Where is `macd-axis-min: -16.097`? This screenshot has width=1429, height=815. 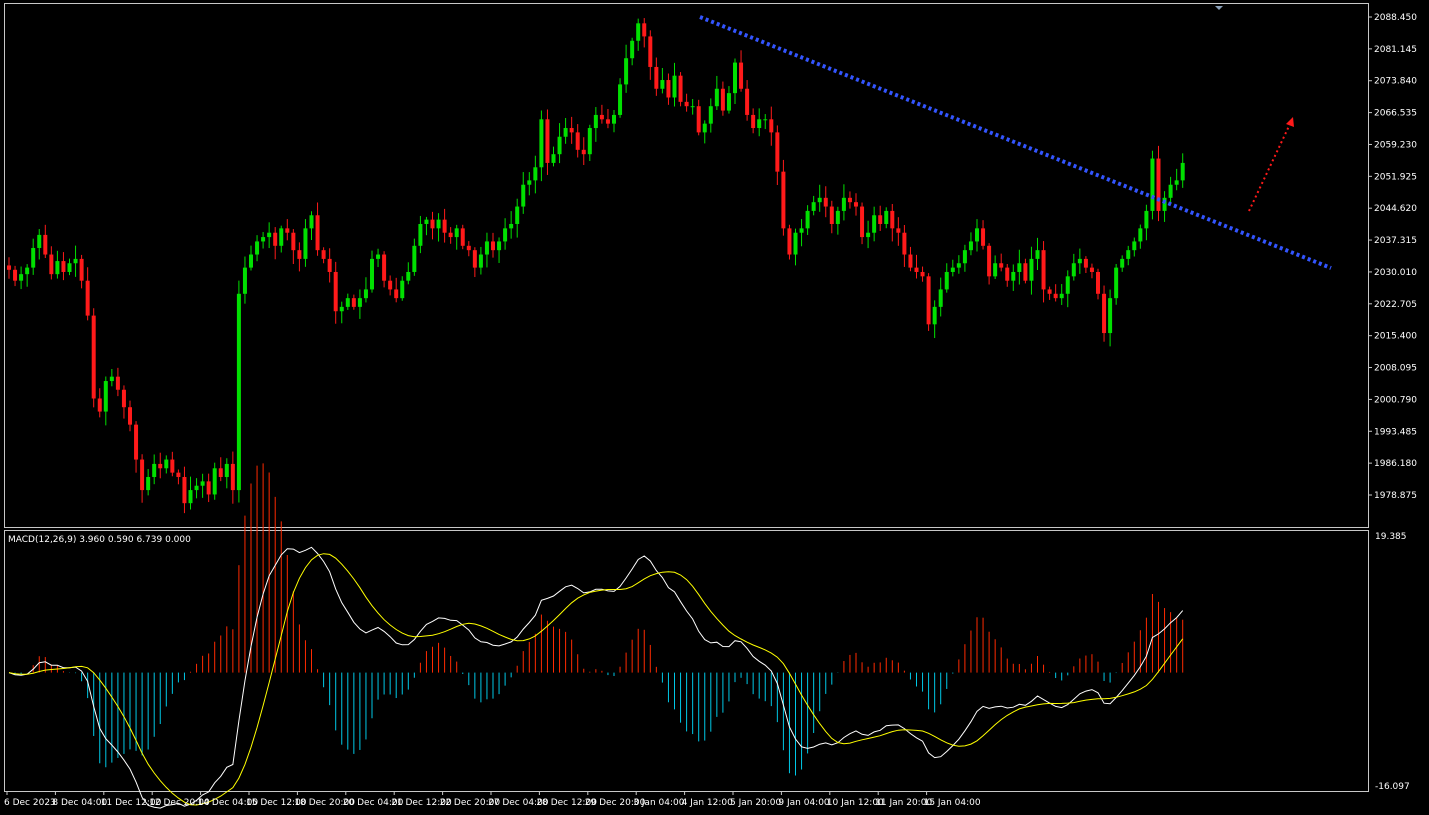
macd-axis-min: -16.097 is located at coordinates (1392, 787).